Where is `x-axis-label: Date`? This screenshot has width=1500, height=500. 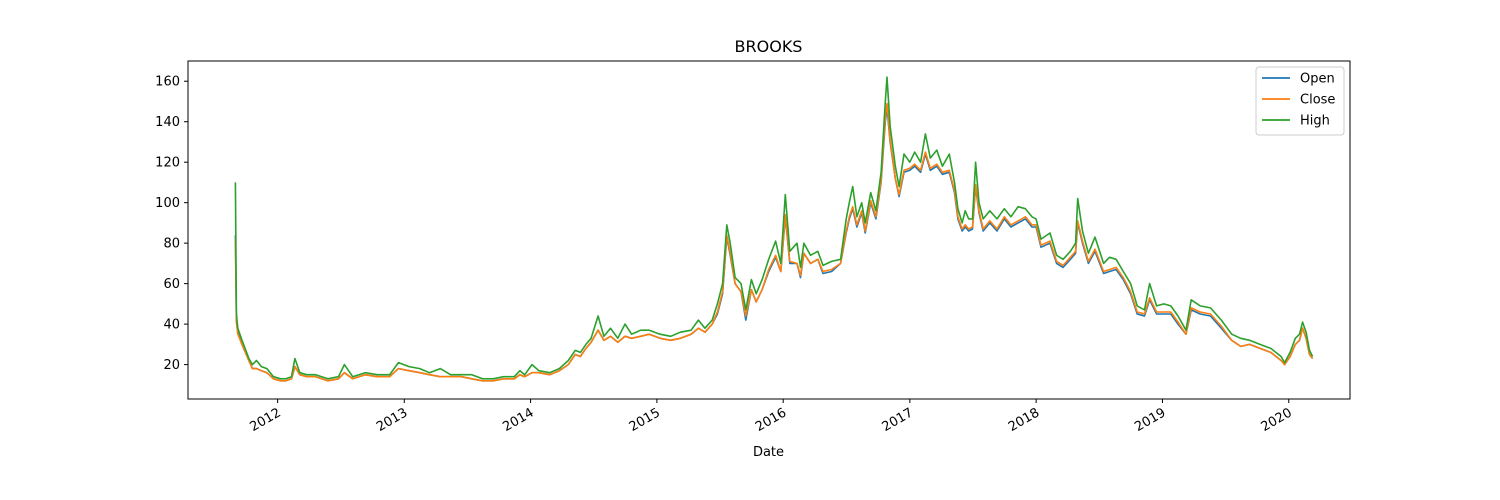 x-axis-label: Date is located at coordinates (768, 452).